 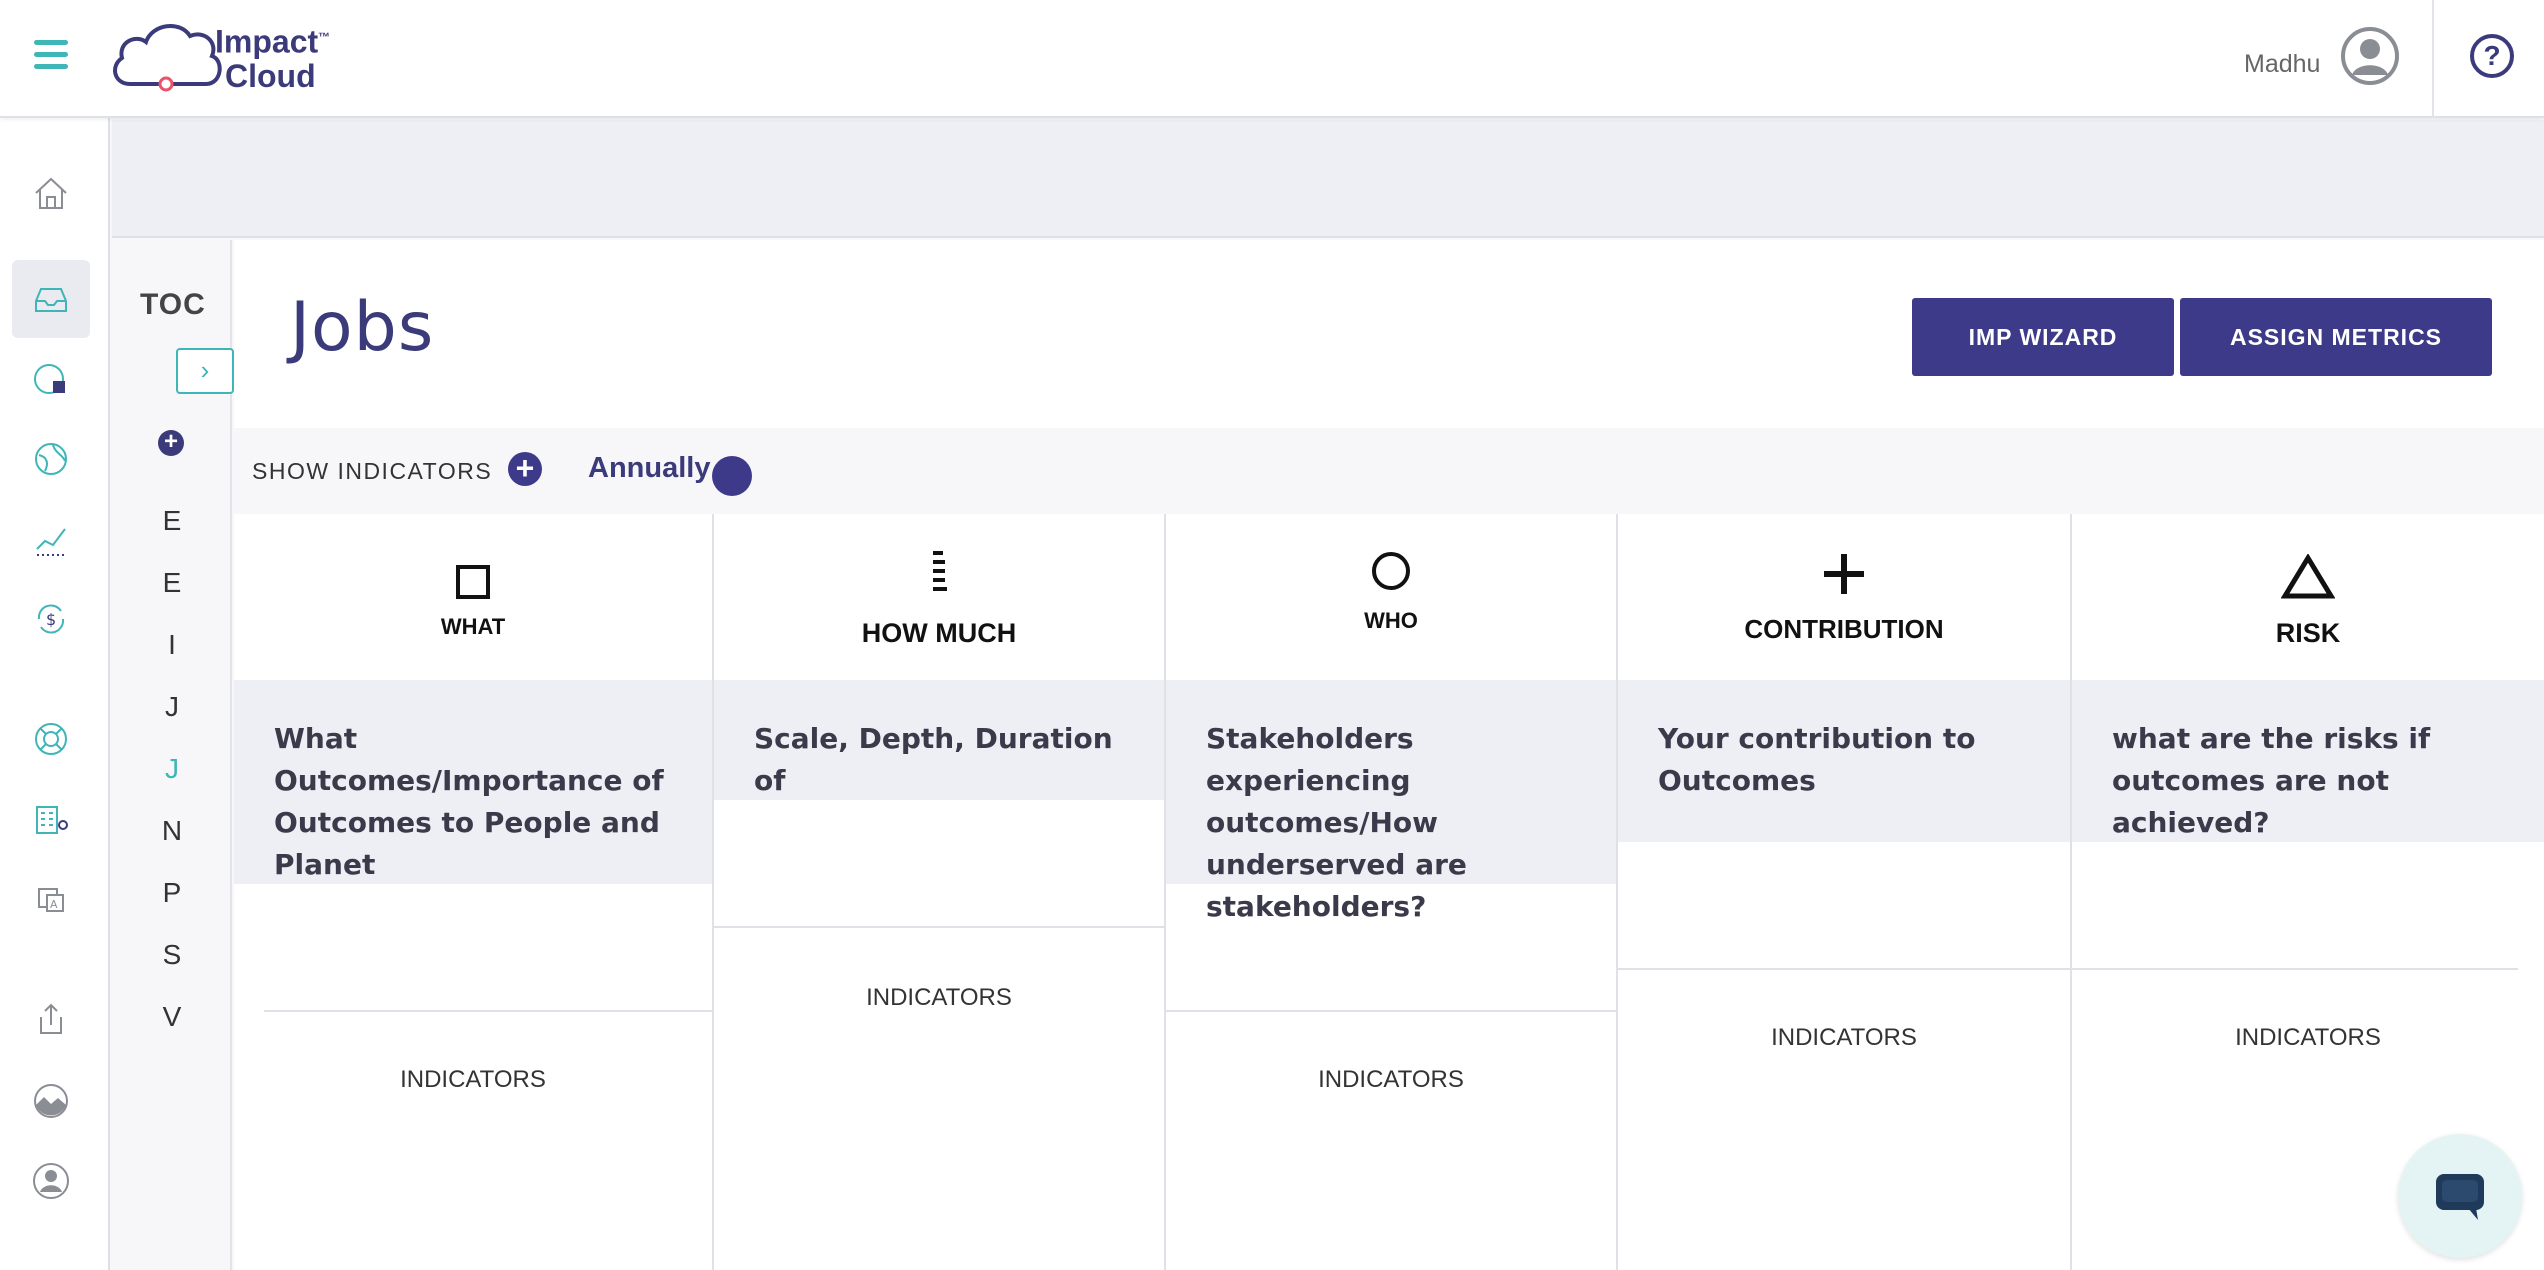 I want to click on impact-cloud-logo, so click(x=228, y=57).